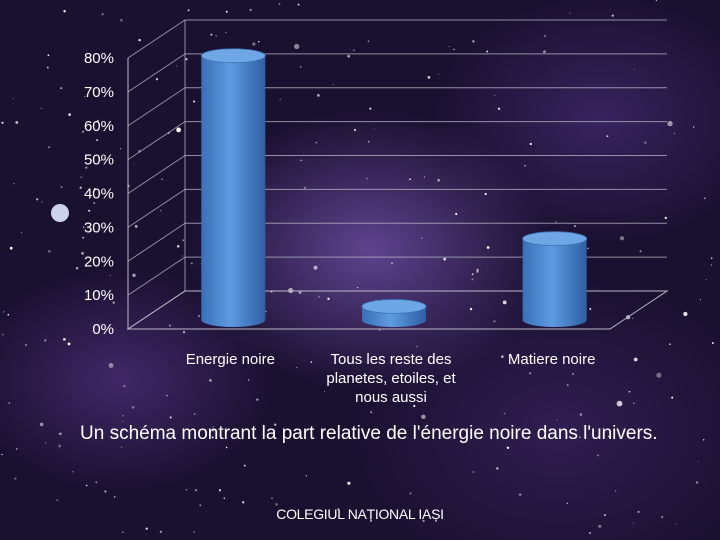  I want to click on bar-top, so click(394, 306).